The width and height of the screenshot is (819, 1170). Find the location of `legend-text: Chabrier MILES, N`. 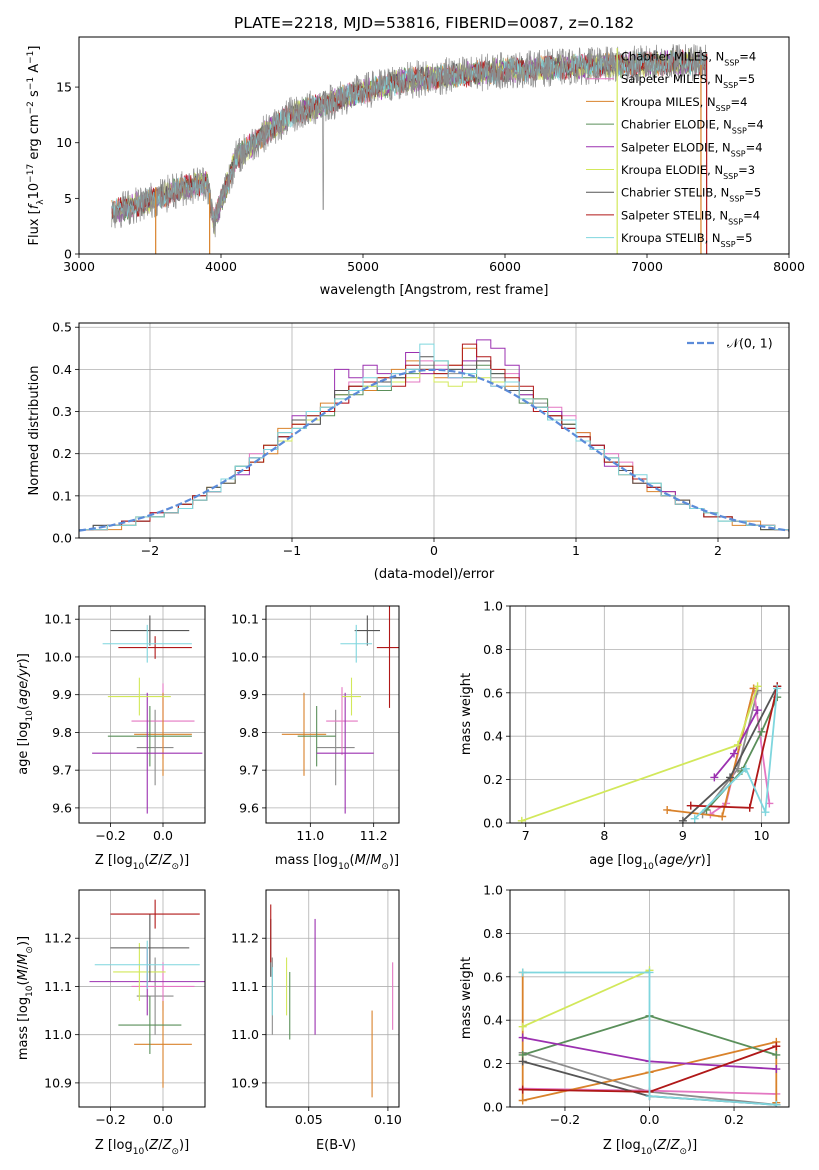

legend-text: Chabrier MILES, N is located at coordinates (672, 57).